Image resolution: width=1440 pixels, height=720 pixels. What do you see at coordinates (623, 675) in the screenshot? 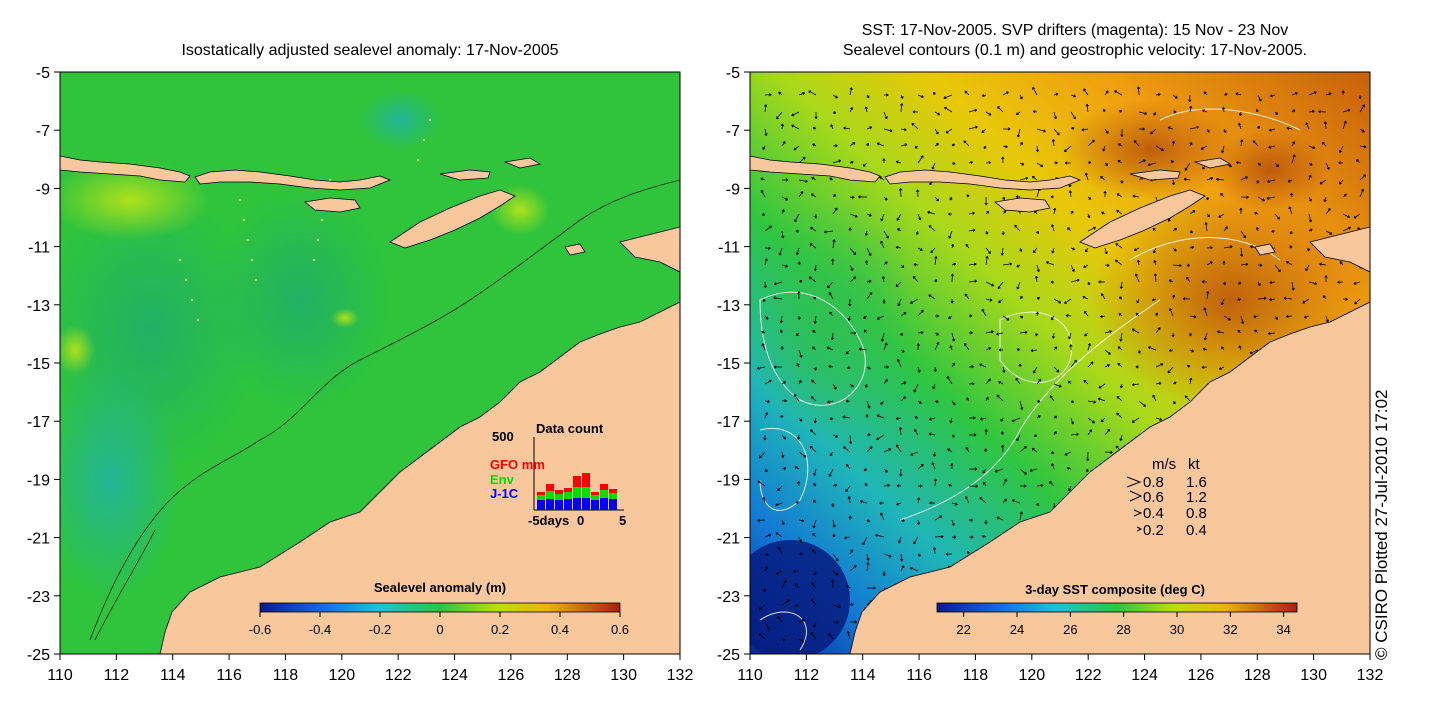
I see `left-map-lon-tick-label: 130` at bounding box center [623, 675].